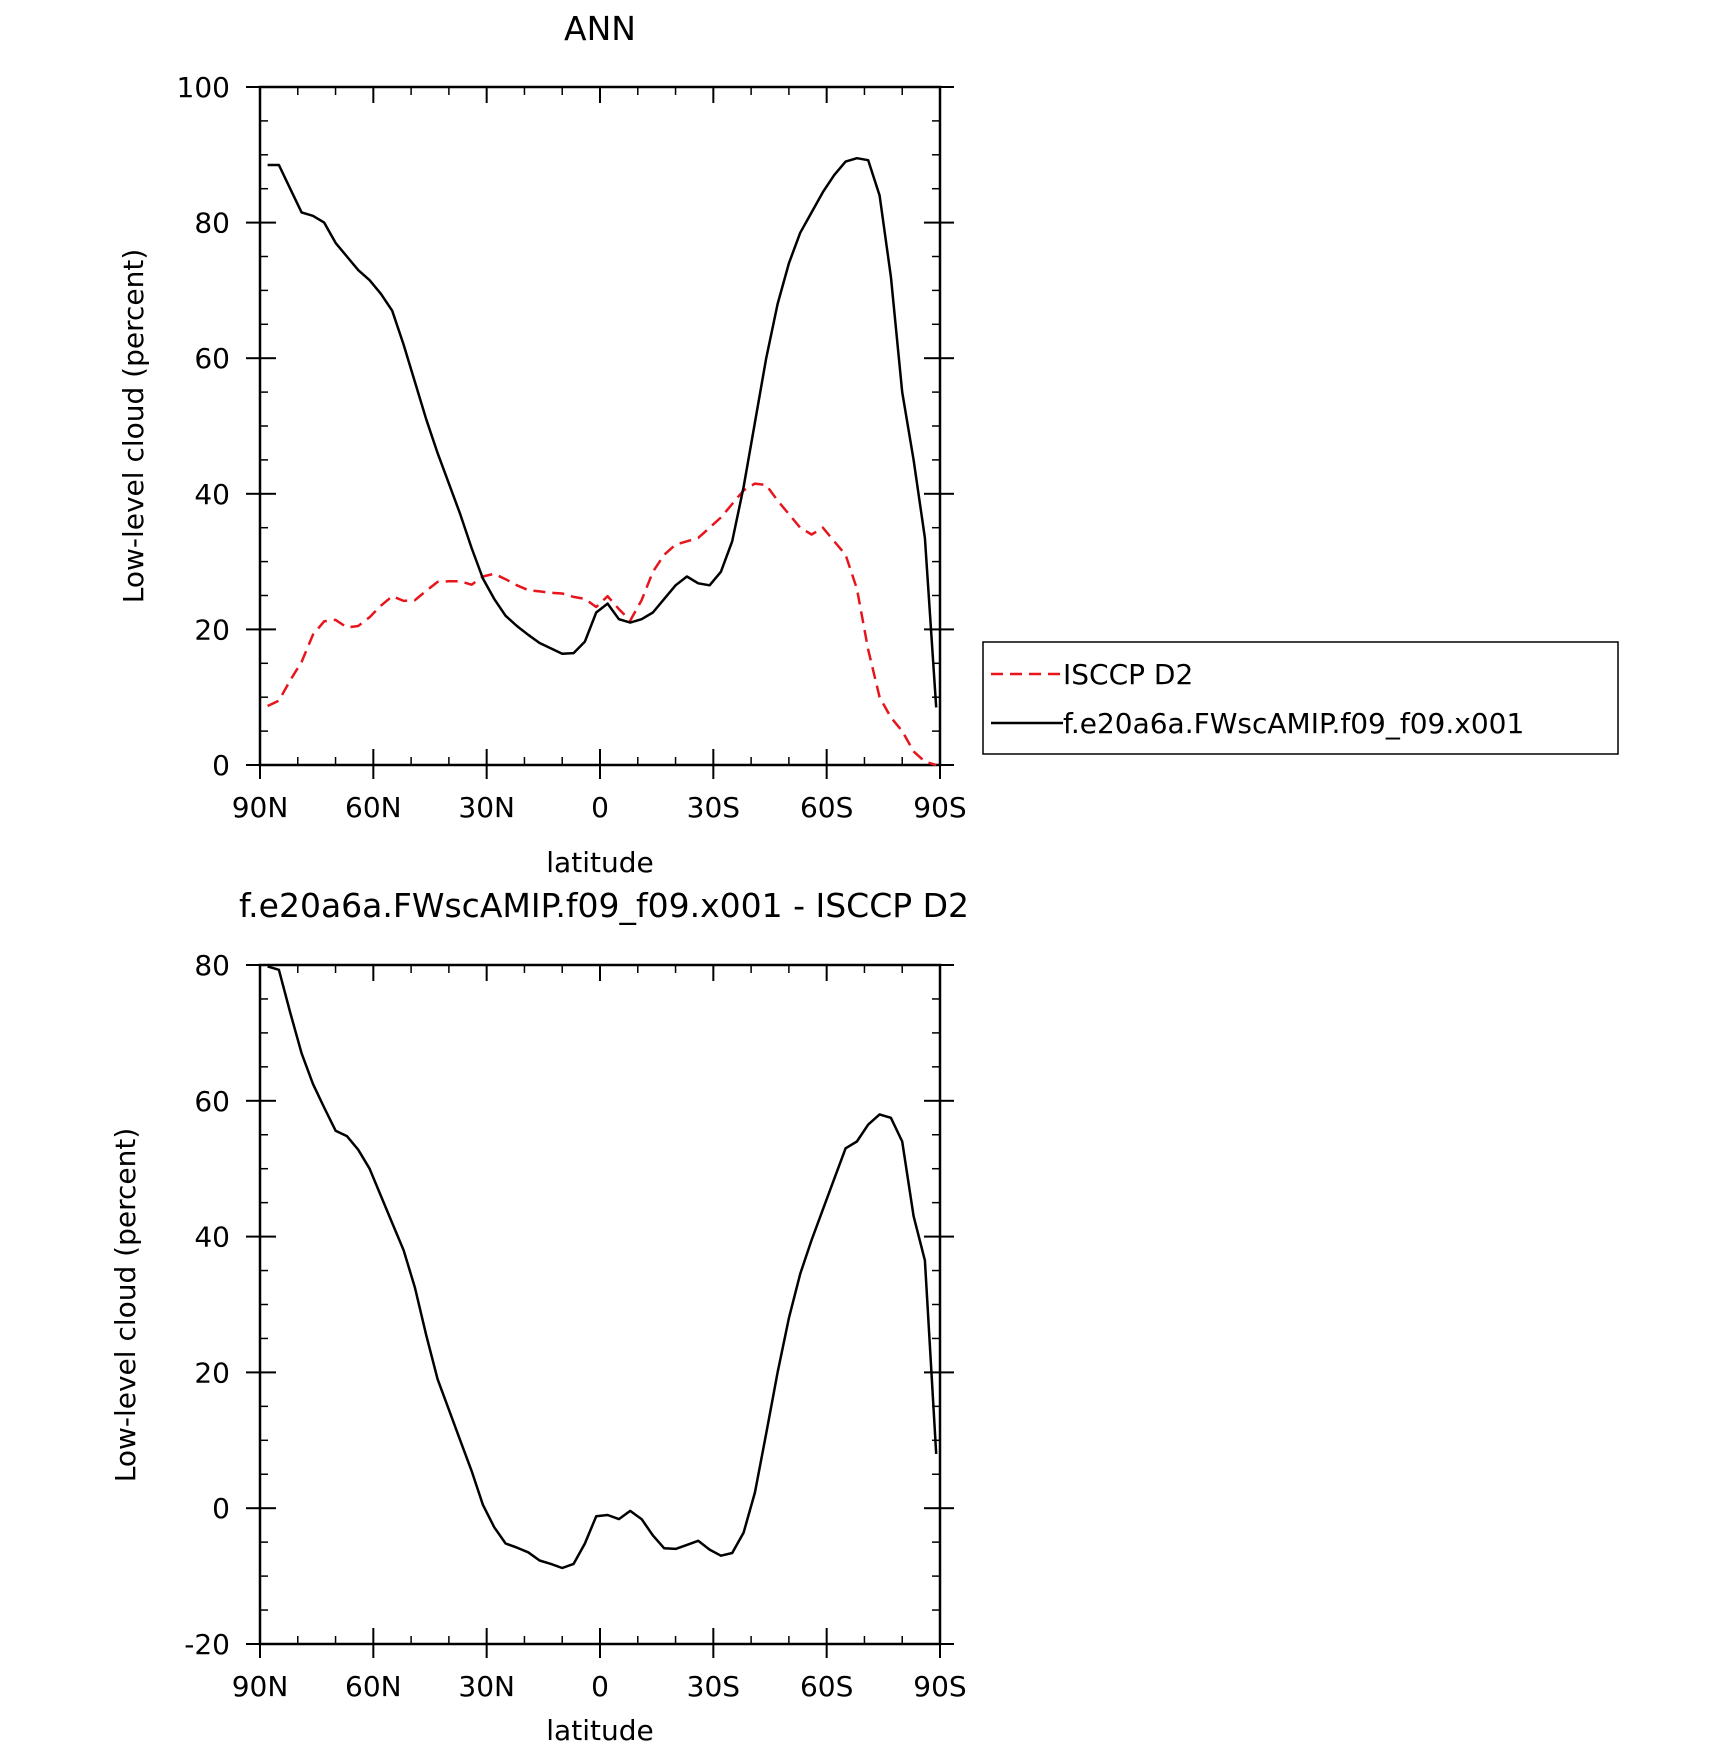  Describe the element at coordinates (599, 862) in the screenshot. I see `top-x-axis-label: latitude` at that location.